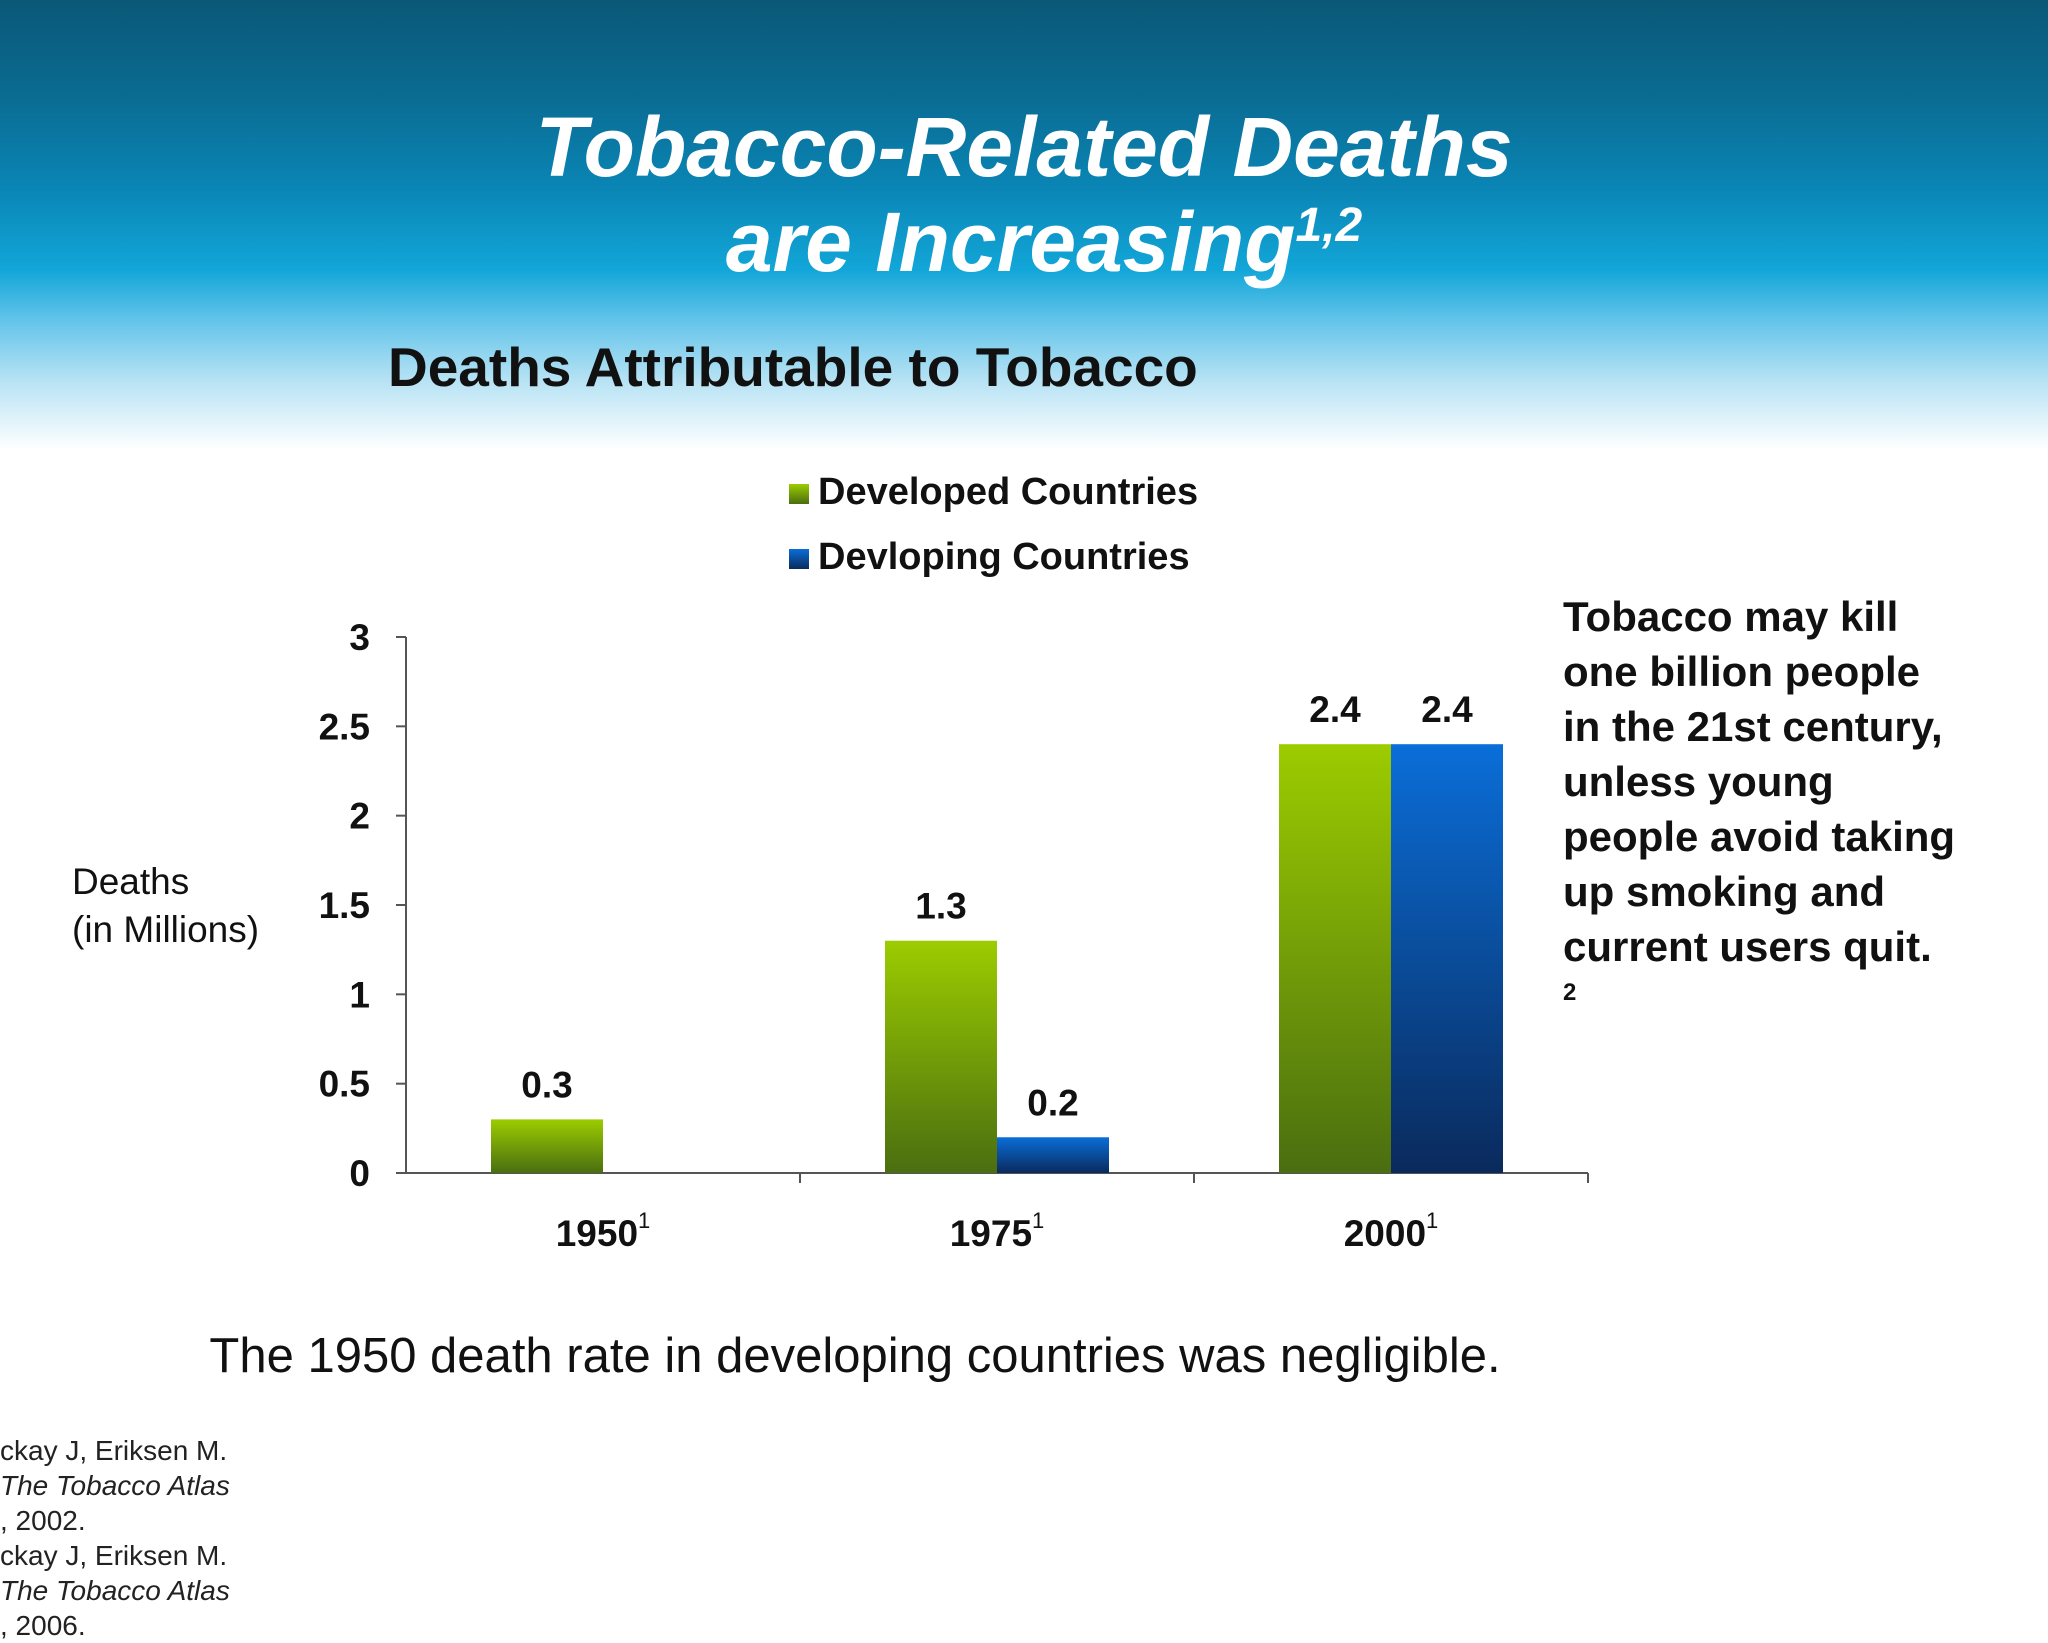 This screenshot has height=1643, width=2048. What do you see at coordinates (359, 994) in the screenshot?
I see `y-tick-label: 1` at bounding box center [359, 994].